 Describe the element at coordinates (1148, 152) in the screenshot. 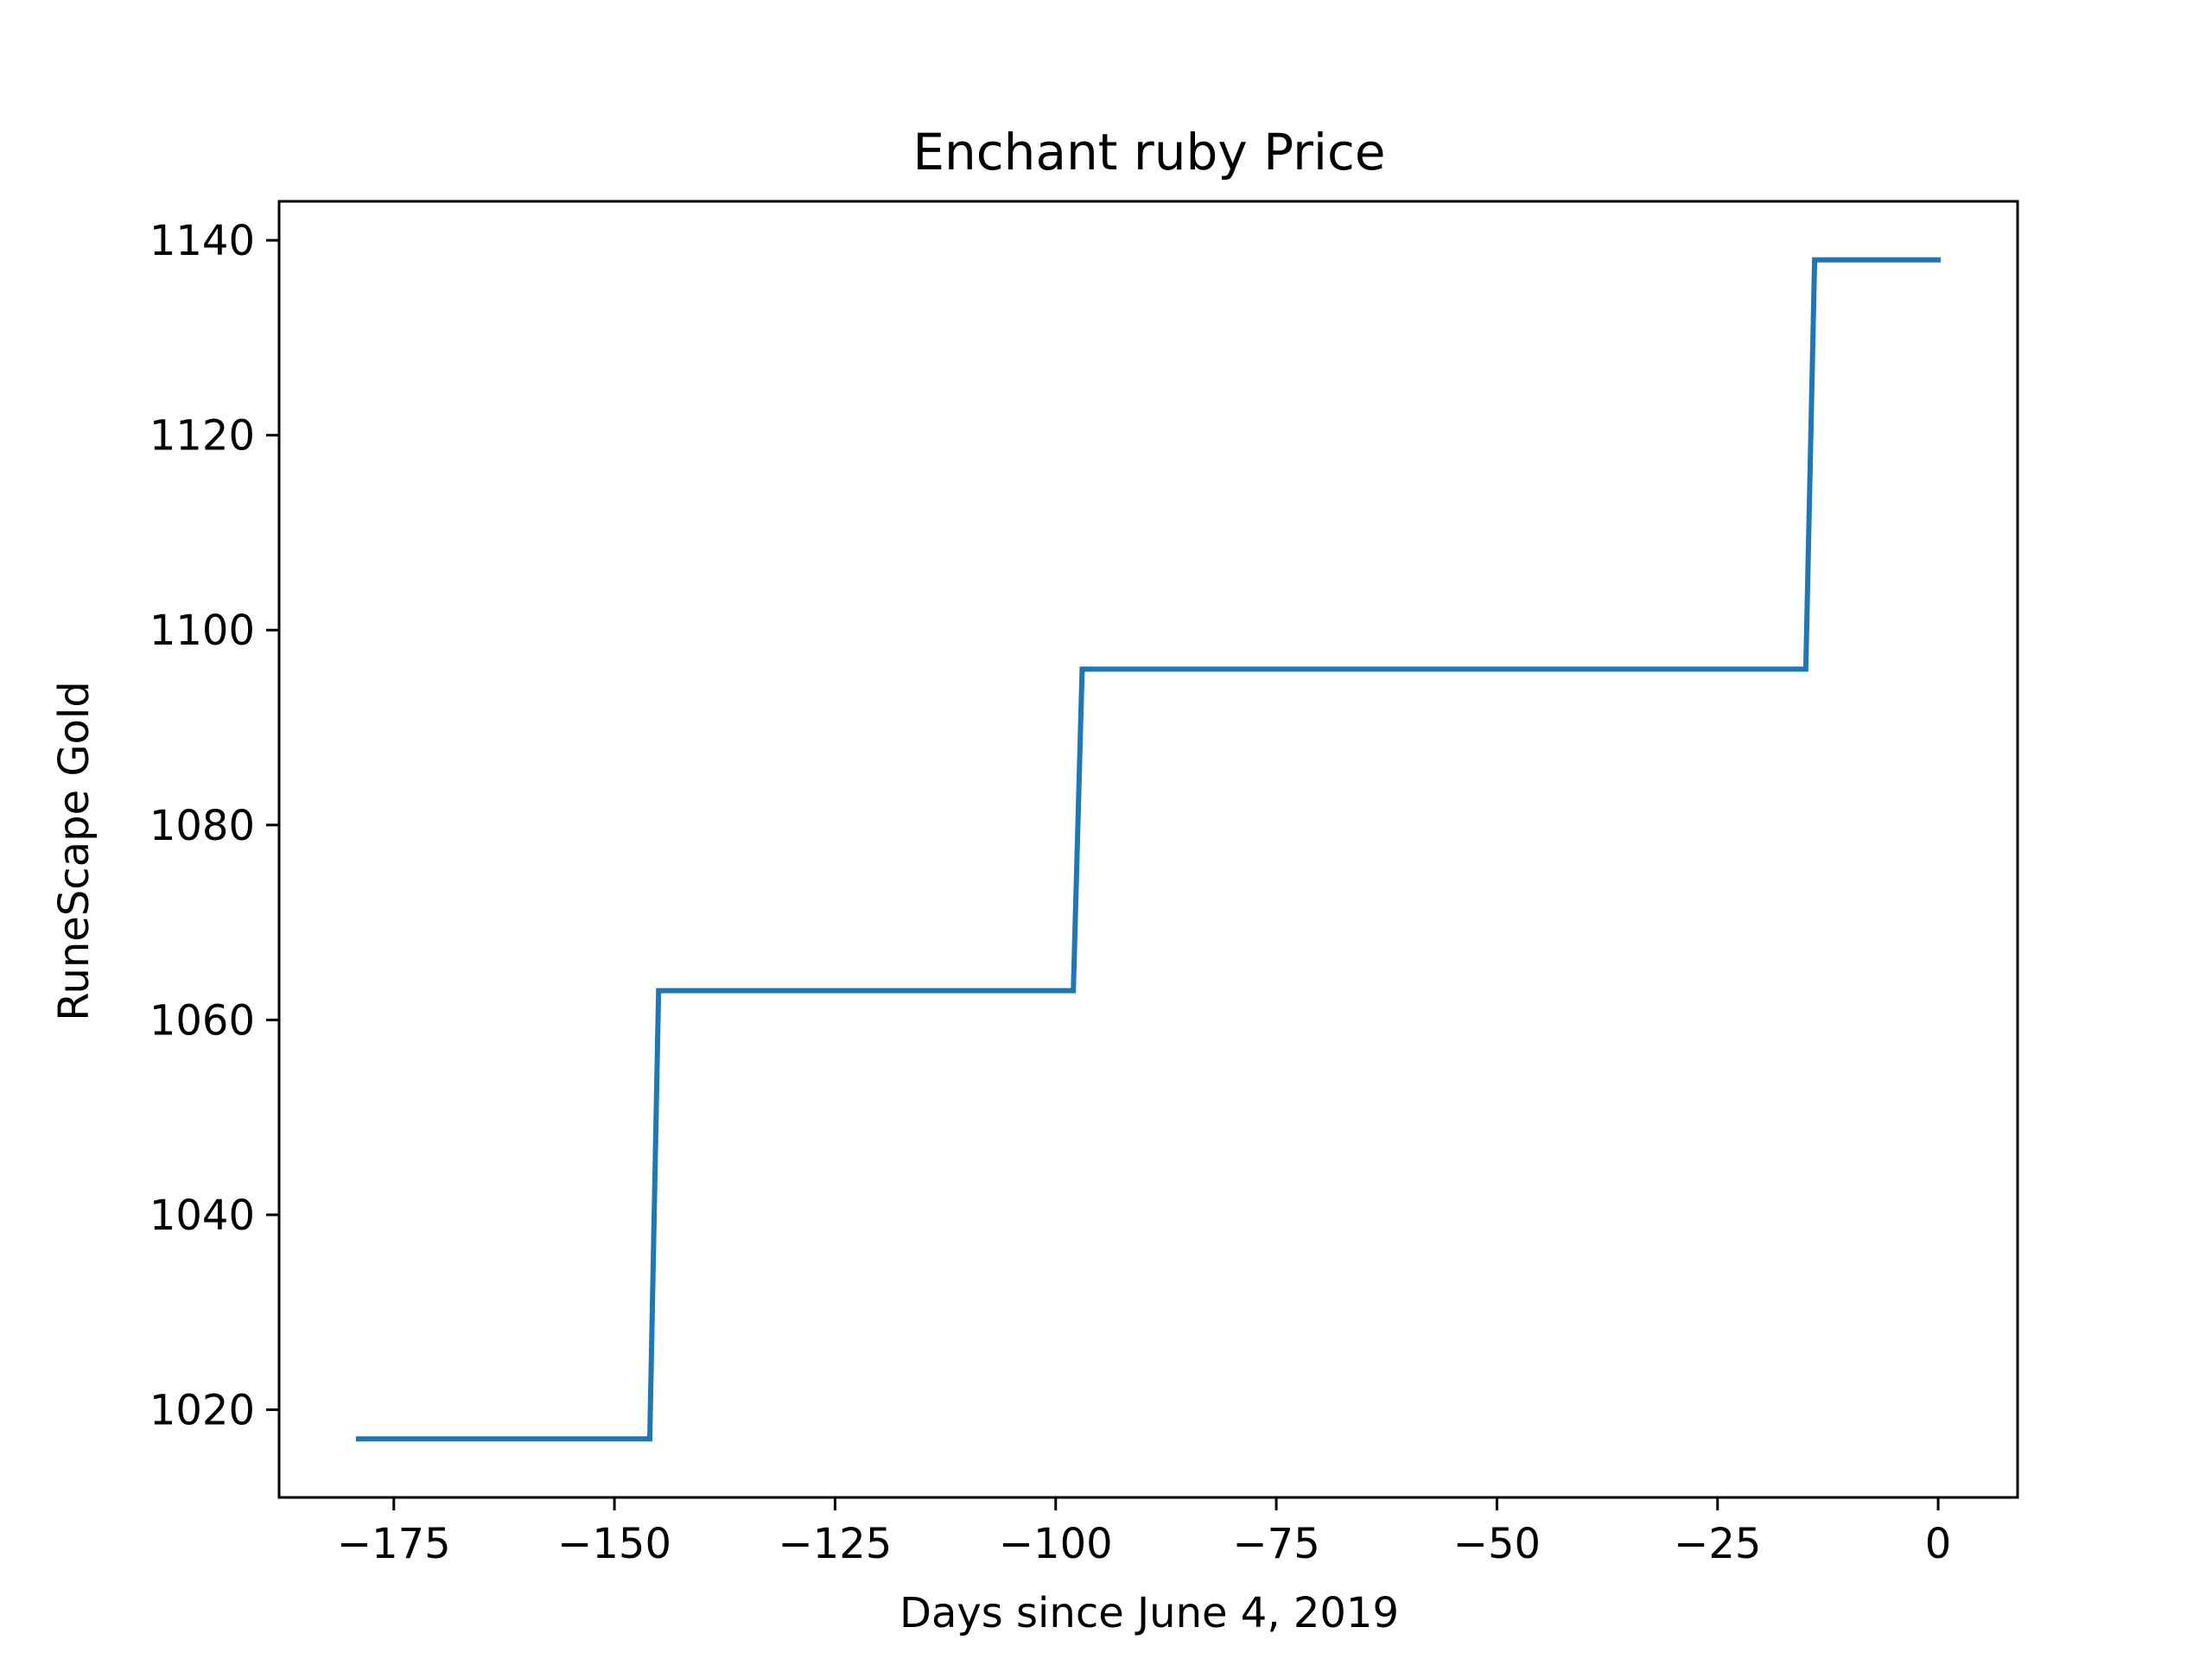

I see `chart-title: Enchant ruby Price` at that location.